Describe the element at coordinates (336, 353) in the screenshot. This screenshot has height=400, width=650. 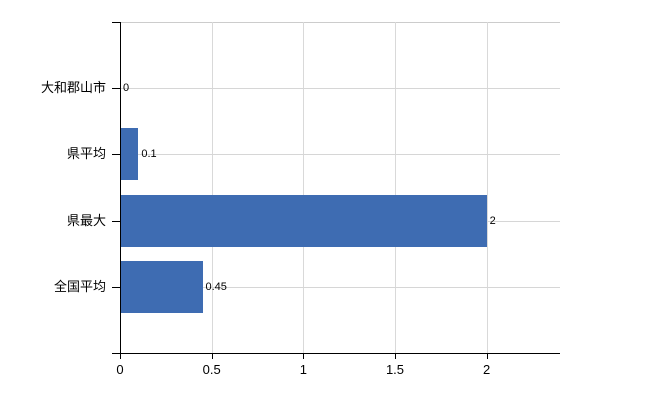
I see `x-axis` at that location.